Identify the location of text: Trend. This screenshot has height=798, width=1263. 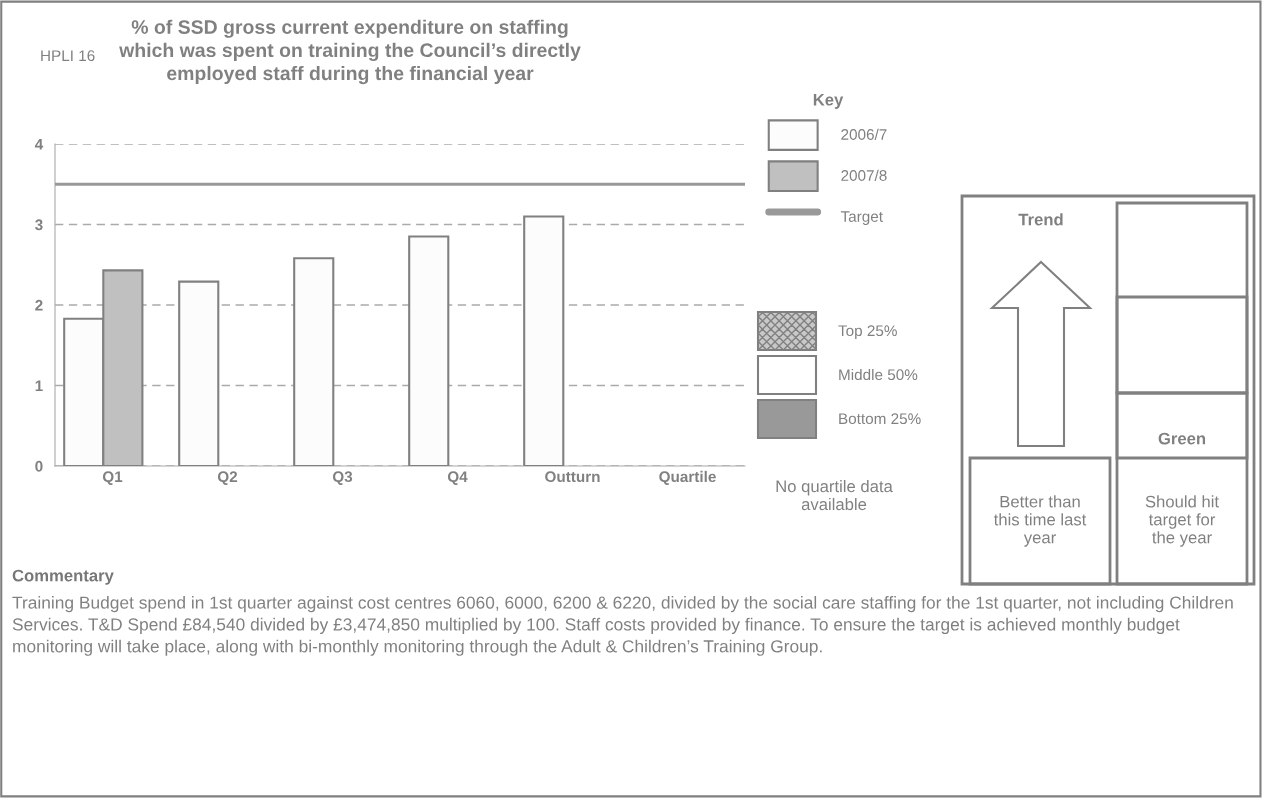
(1040, 219).